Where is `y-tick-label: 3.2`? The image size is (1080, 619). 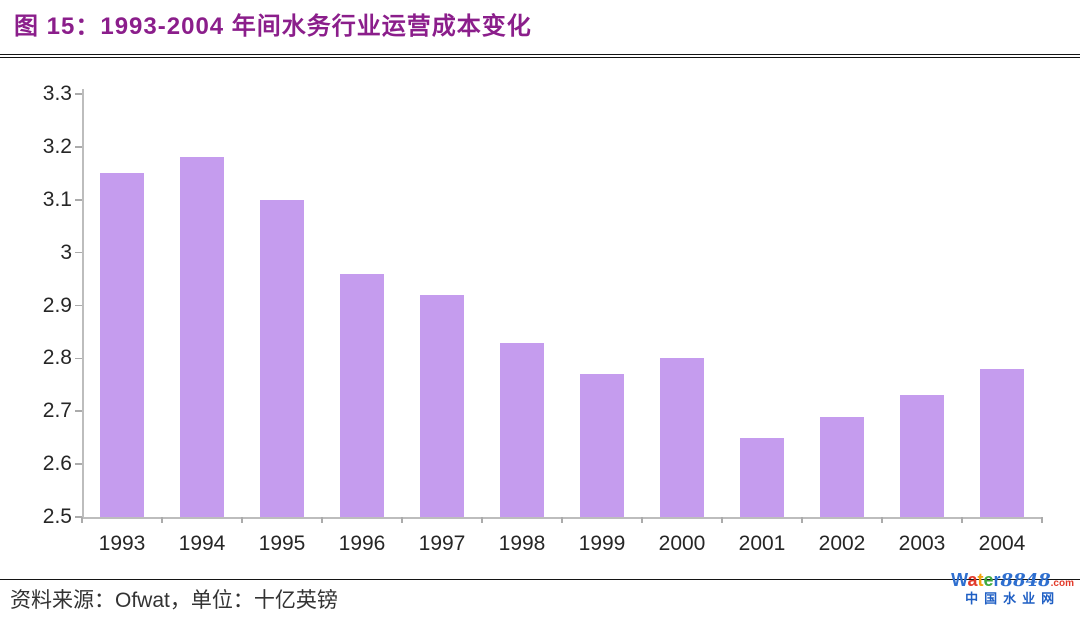 y-tick-label: 3.2 is located at coordinates (57, 146).